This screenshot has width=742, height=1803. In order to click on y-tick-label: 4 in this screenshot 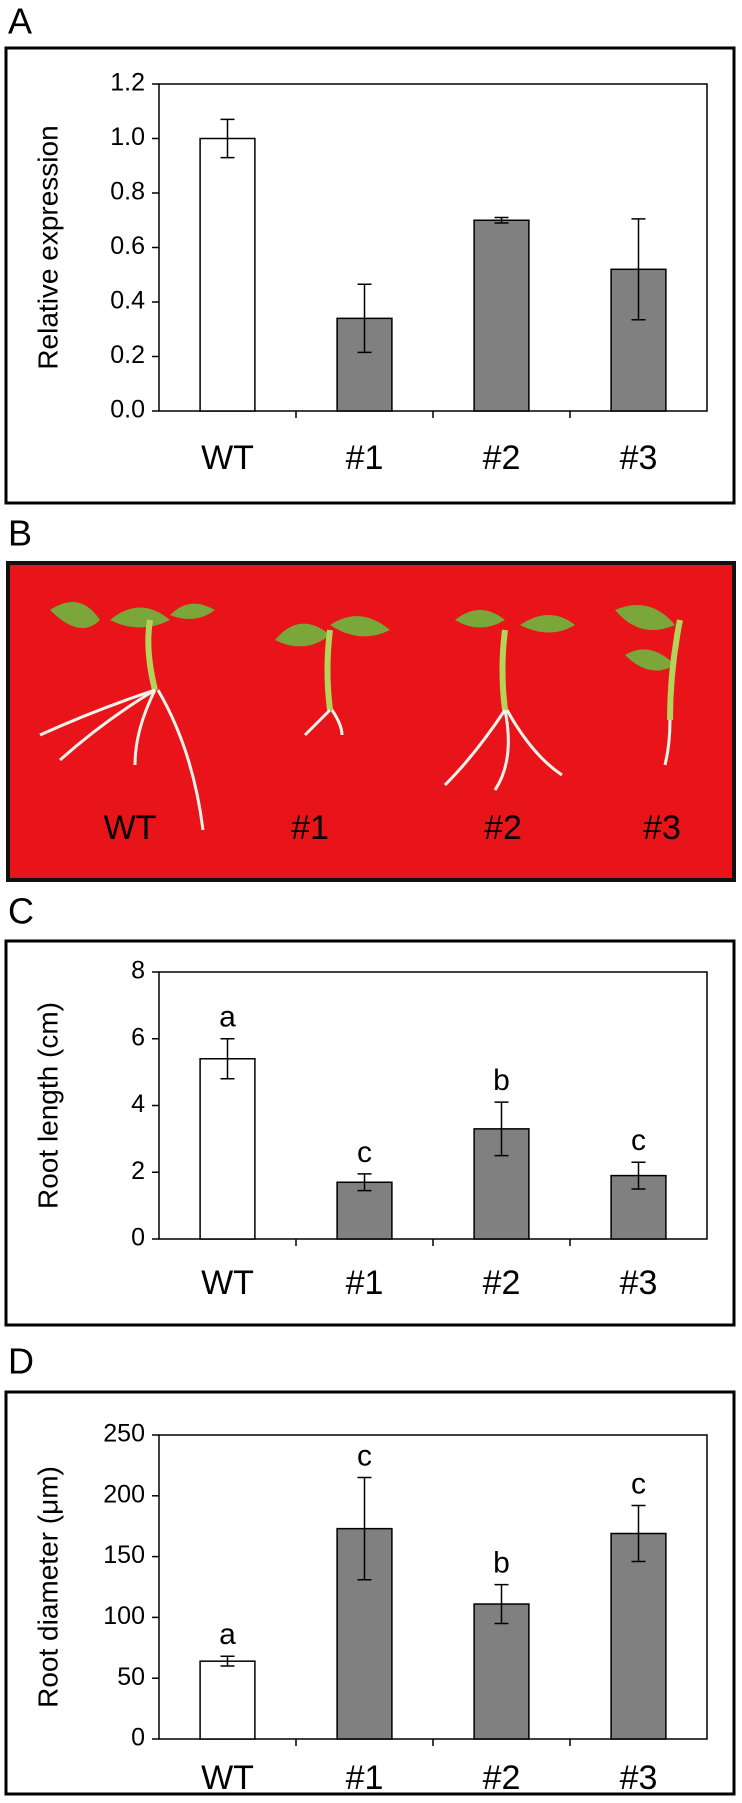, I will do `click(138, 1104)`.